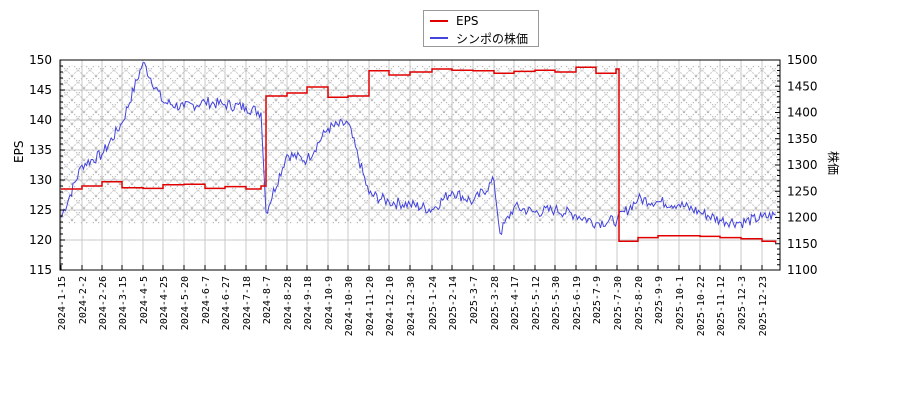  What do you see at coordinates (618, 303) in the screenshot?
I see `svg-text: 2025-7-30` at bounding box center [618, 303].